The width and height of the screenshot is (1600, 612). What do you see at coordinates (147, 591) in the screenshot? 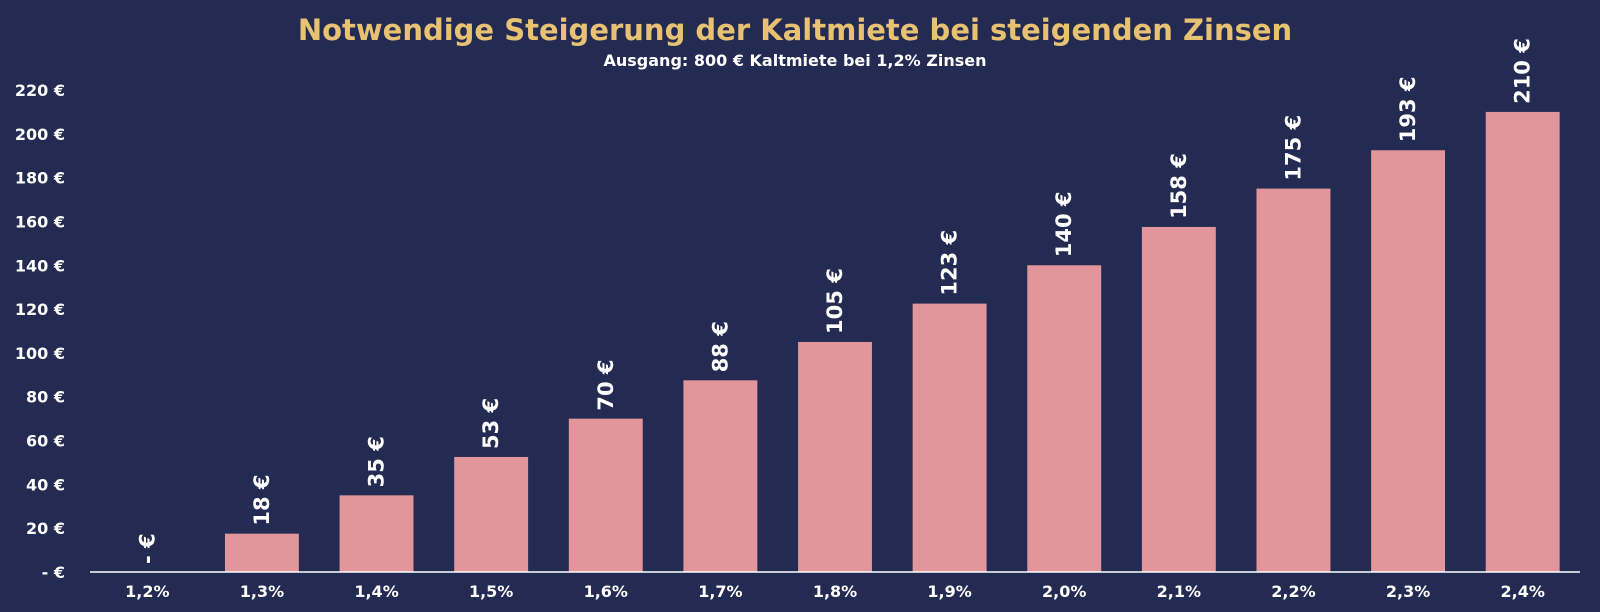
I see `x-tick-label: 1,2%` at bounding box center [147, 591].